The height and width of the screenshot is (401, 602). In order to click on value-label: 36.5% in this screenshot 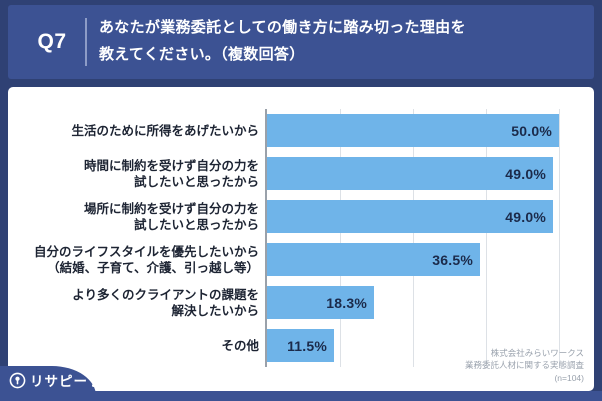, I will do `click(452, 259)`.